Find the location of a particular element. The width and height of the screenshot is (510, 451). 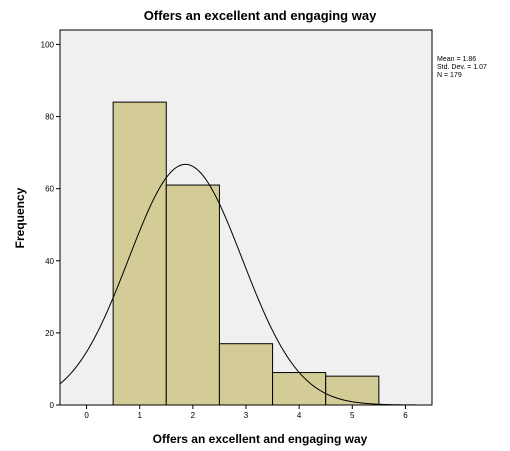

x-tick-label-6: 6 is located at coordinates (405, 415).